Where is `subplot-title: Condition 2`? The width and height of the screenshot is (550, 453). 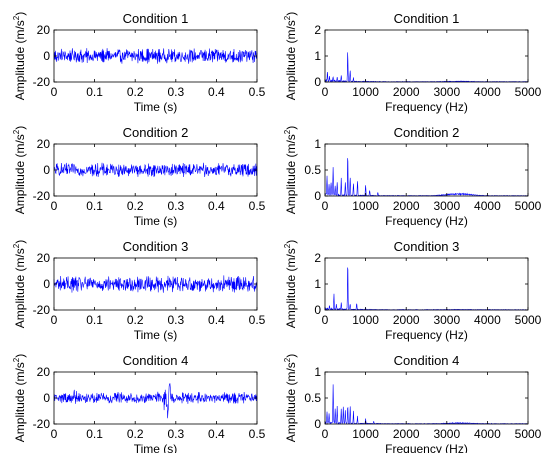 subplot-title: Condition 2 is located at coordinates (427, 132).